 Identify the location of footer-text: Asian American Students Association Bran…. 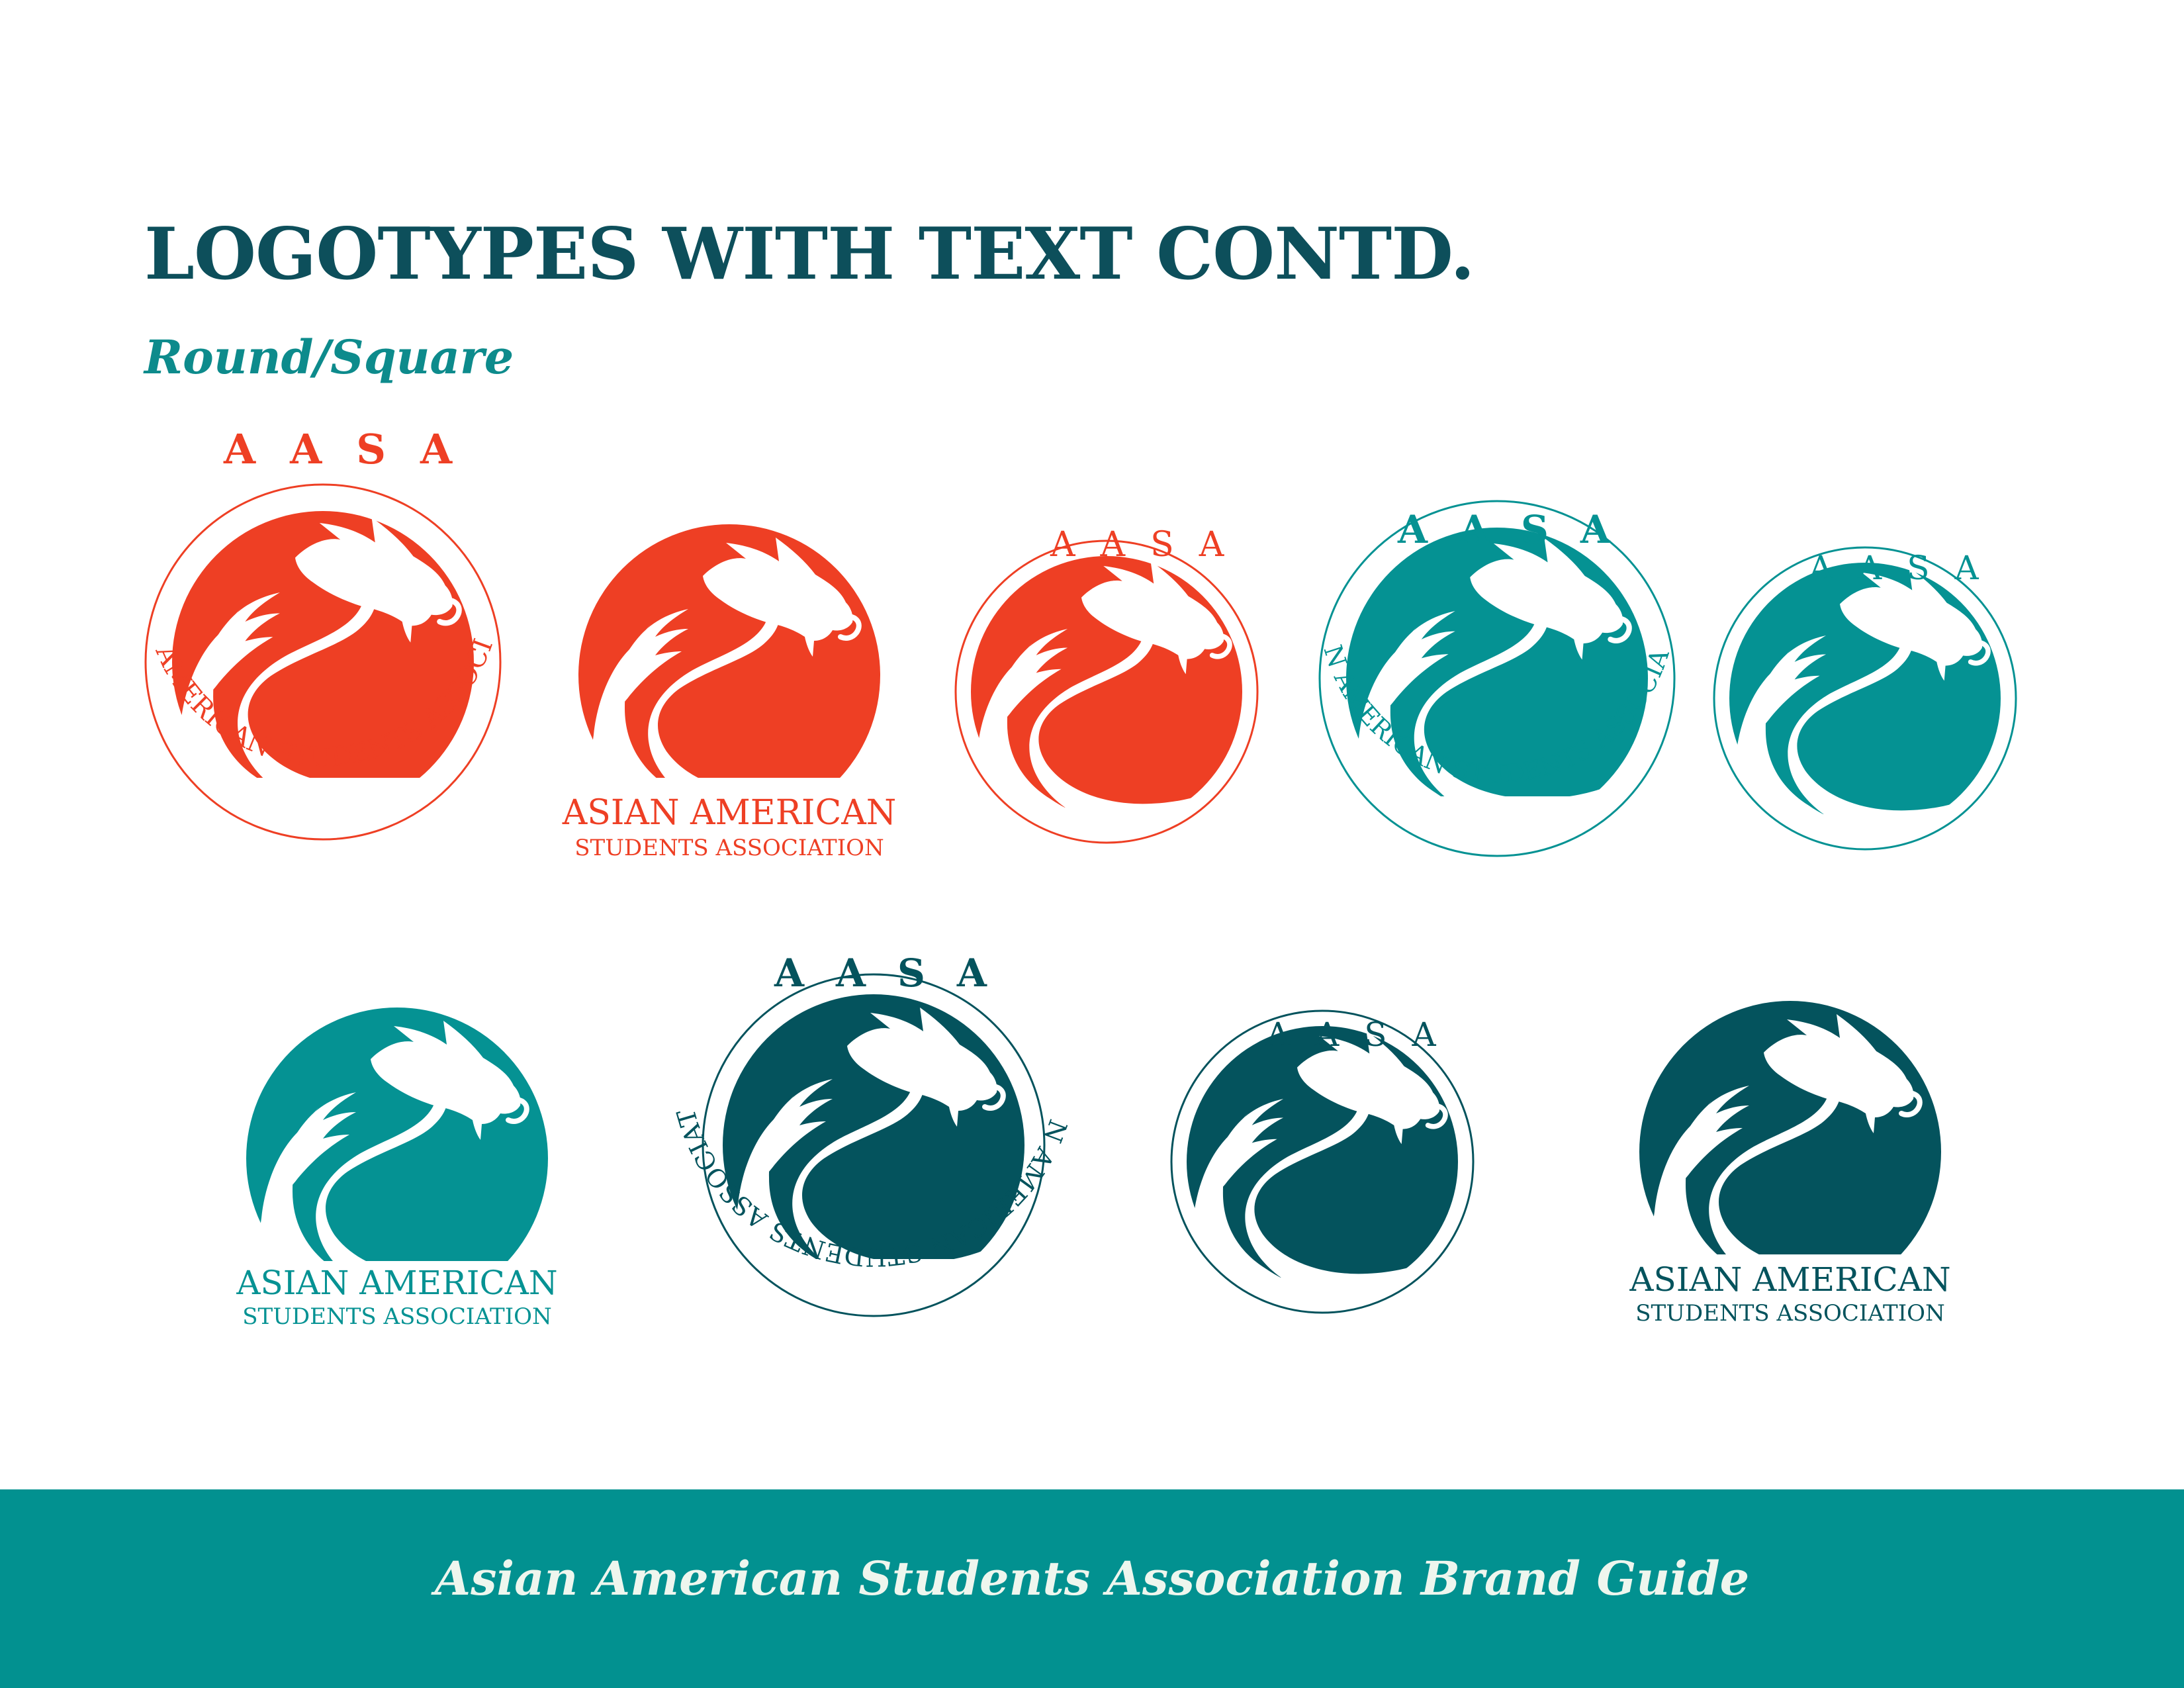
(1092, 1578).